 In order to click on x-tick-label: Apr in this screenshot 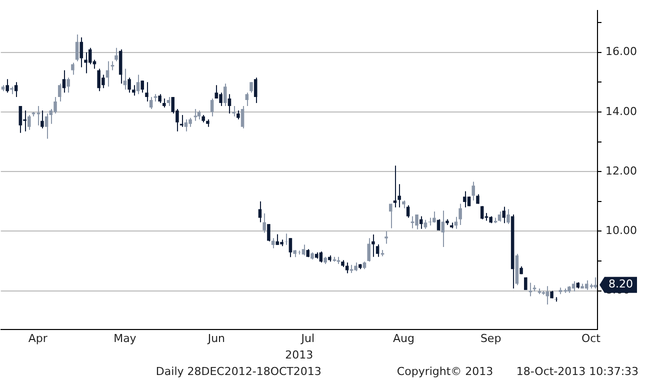, I will do `click(38, 339)`.